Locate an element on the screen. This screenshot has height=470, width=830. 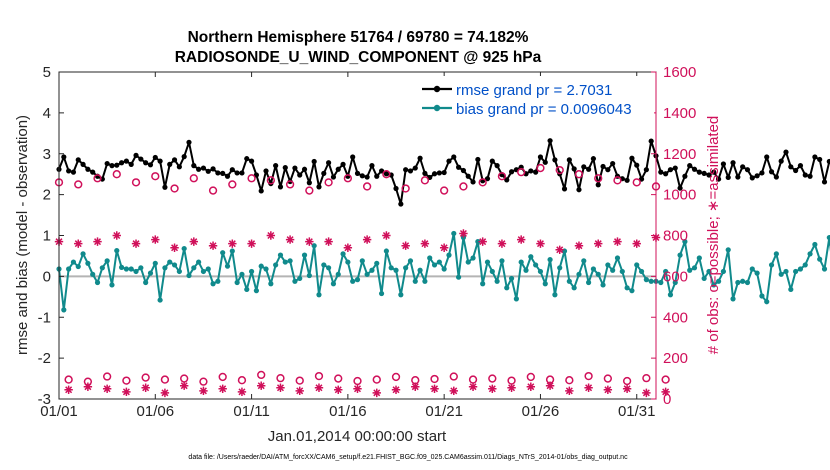
y-left-tick-label: 1 is located at coordinates (47, 236).